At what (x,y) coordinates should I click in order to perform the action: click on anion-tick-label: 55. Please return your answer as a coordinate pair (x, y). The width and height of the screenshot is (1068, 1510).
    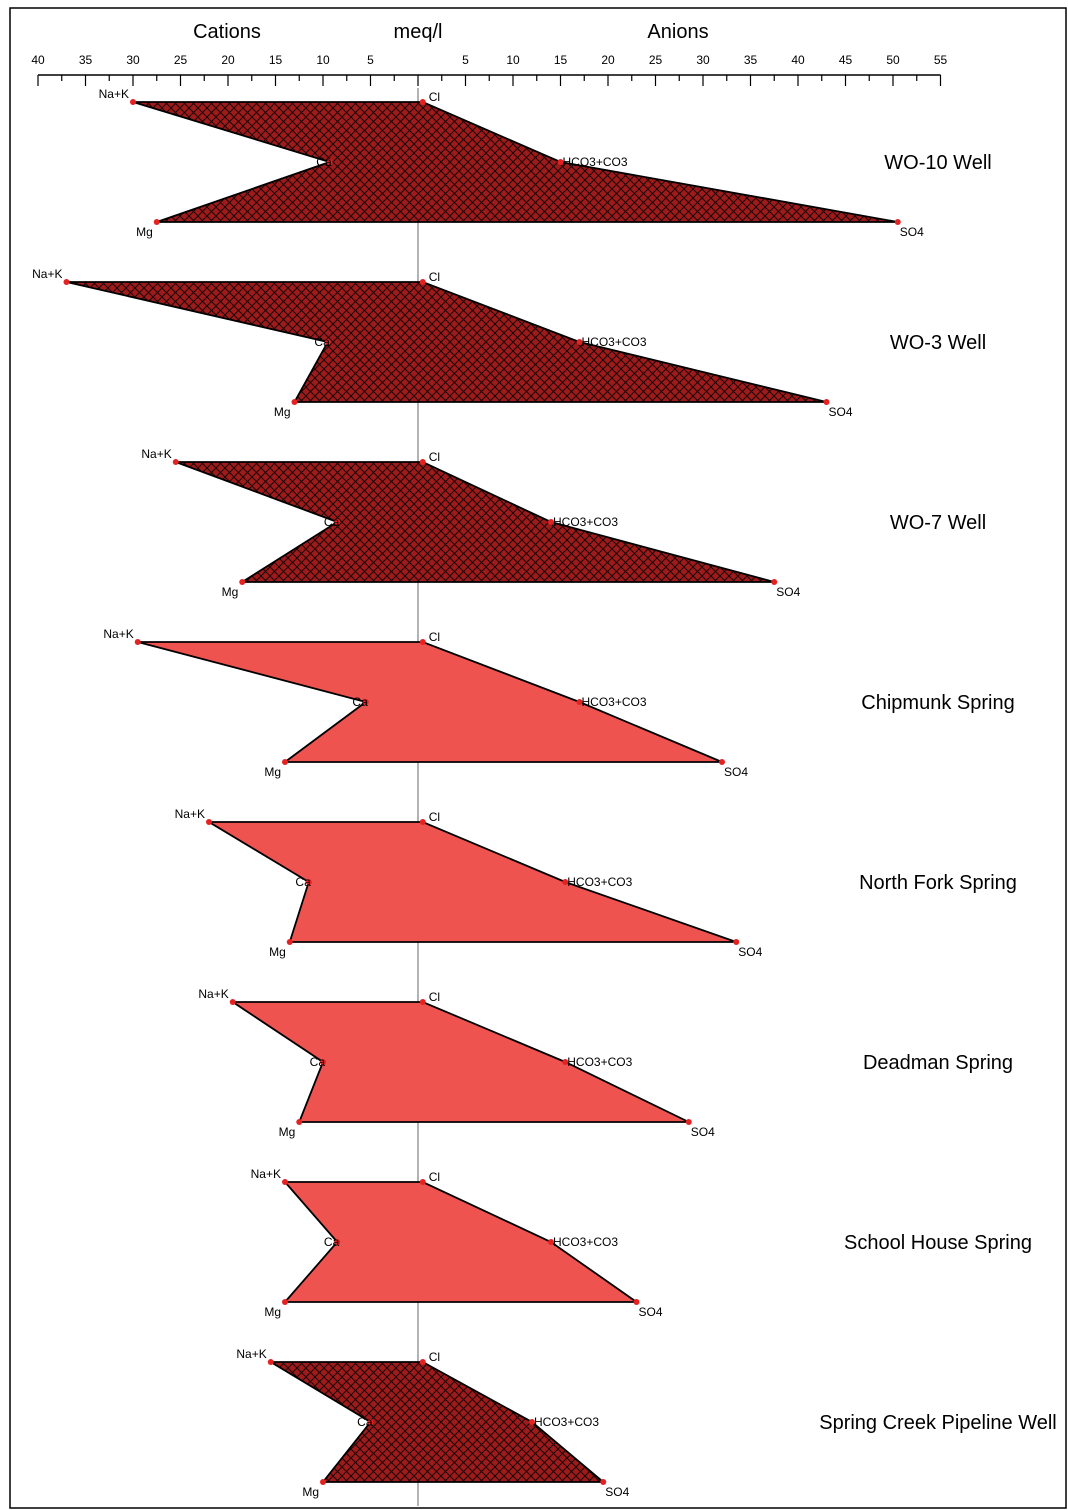
    Looking at the image, I should click on (941, 60).